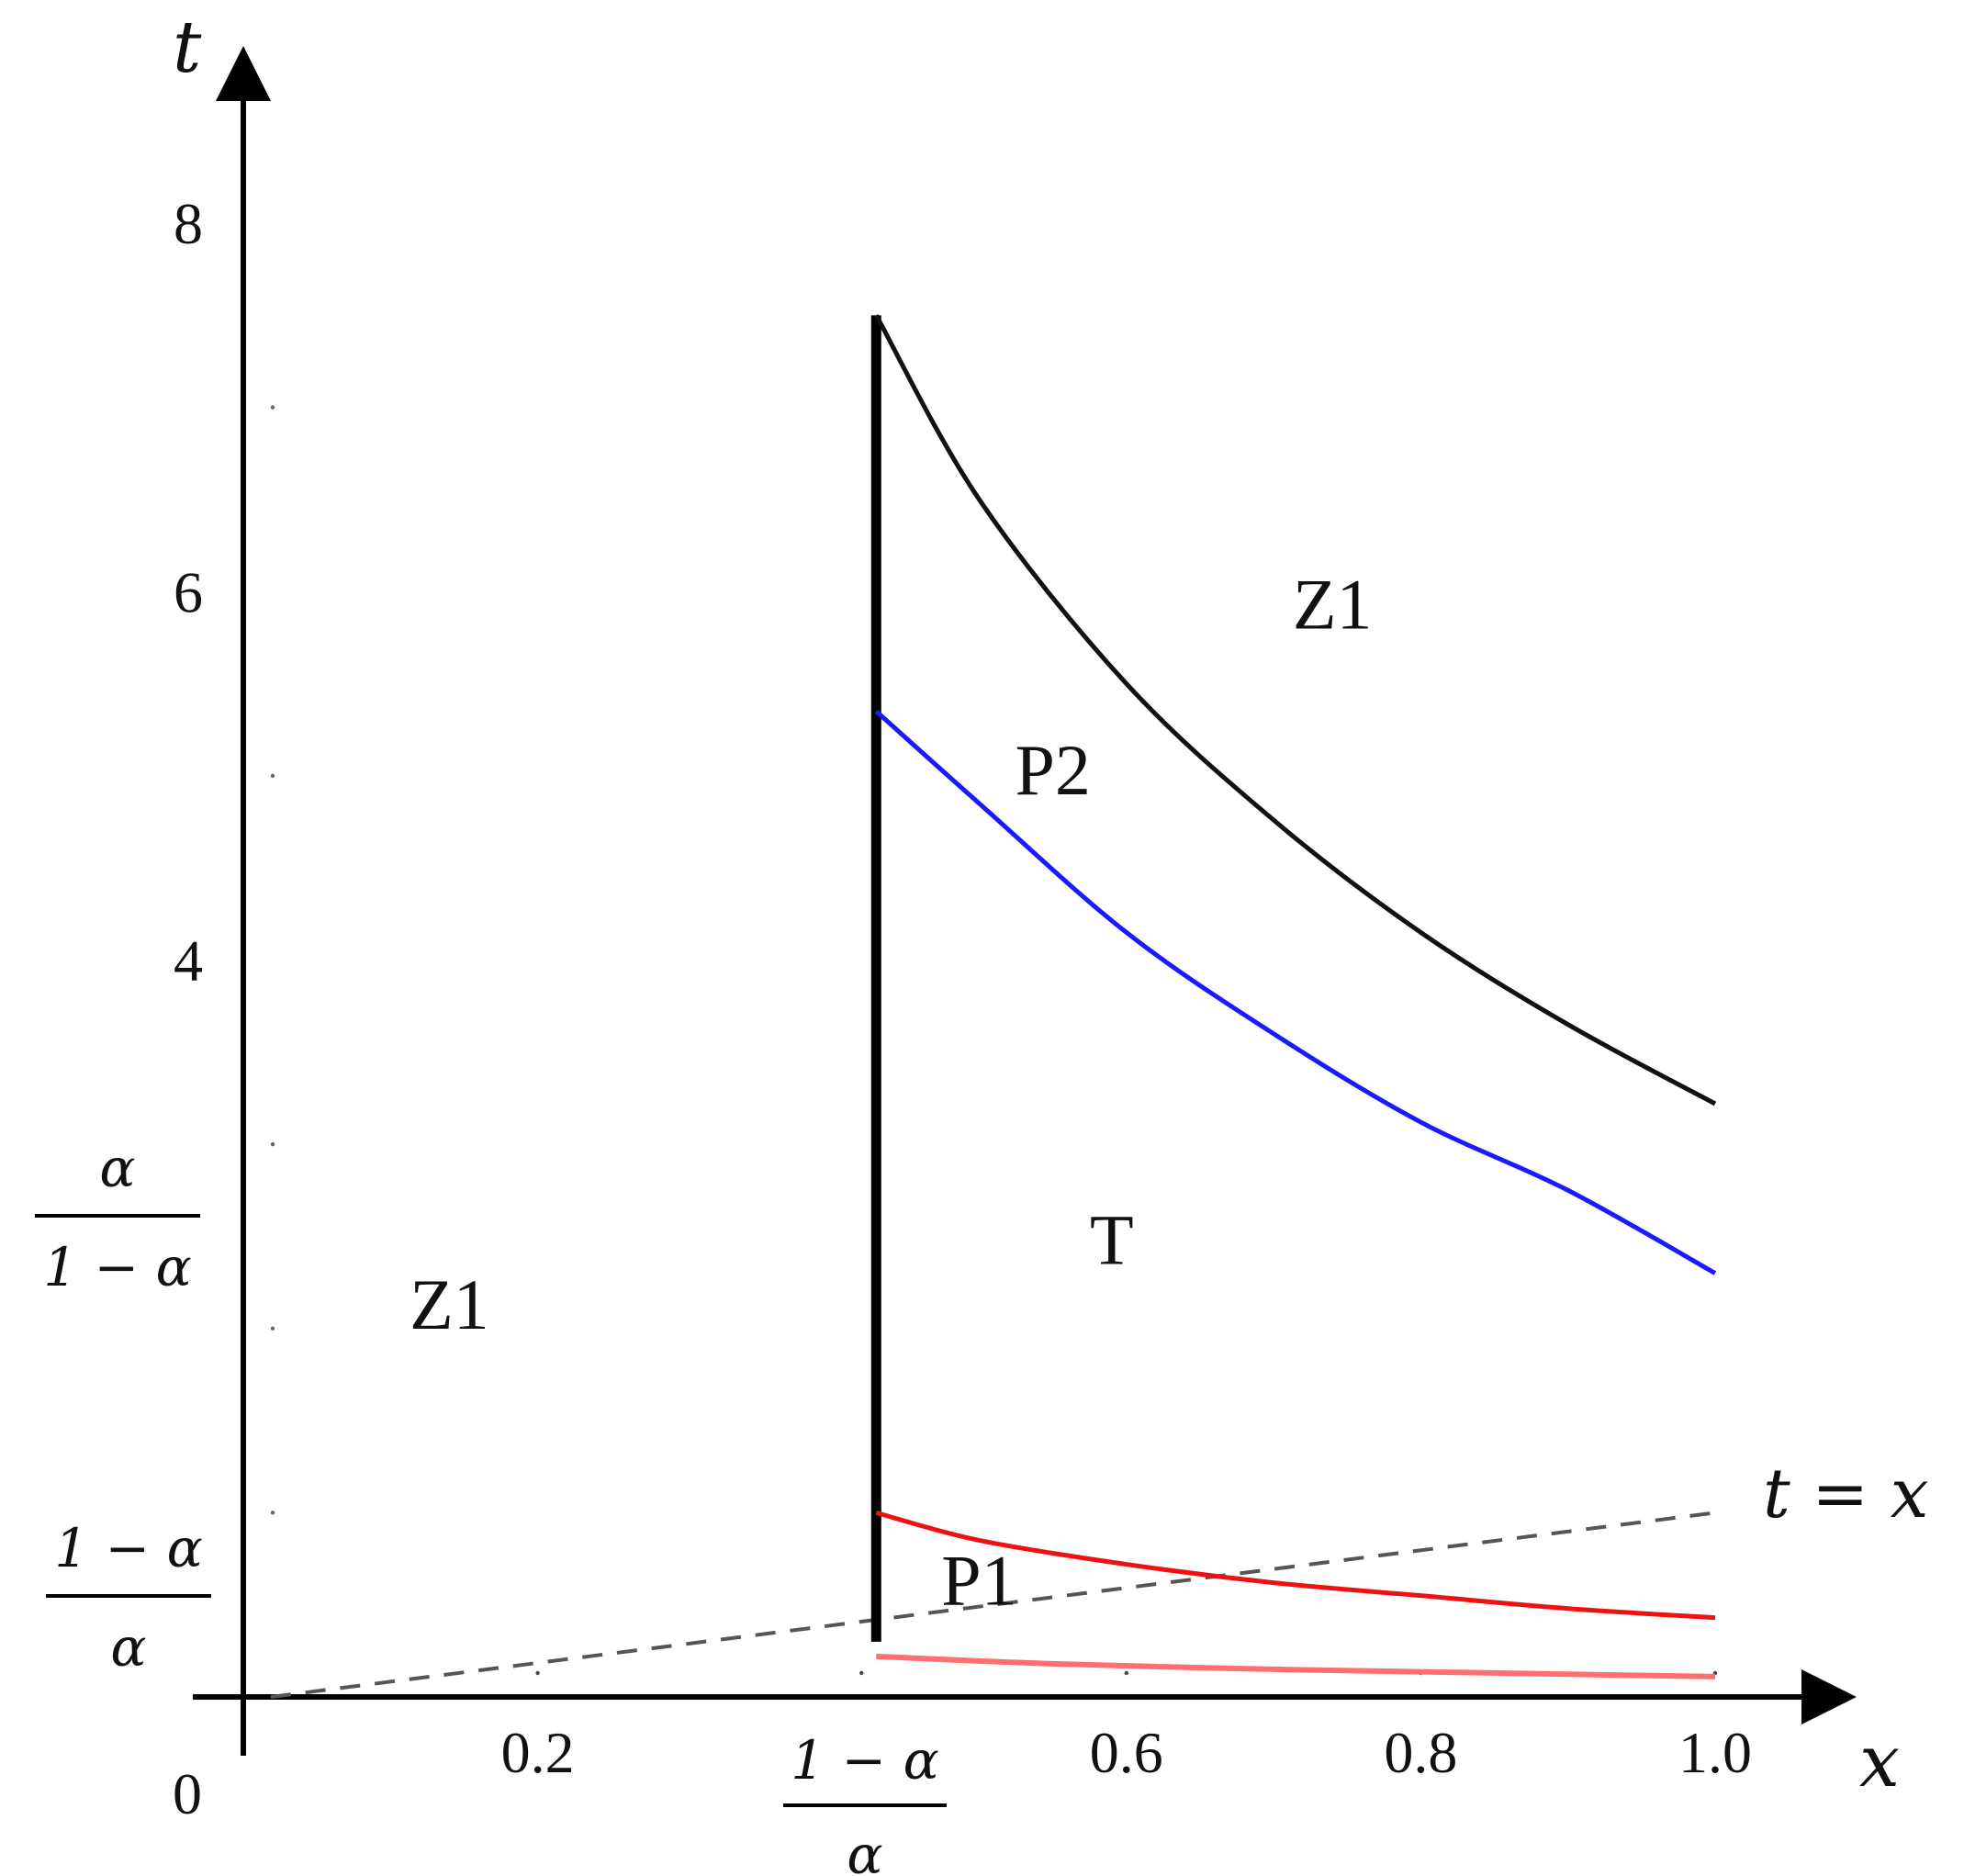 The height and width of the screenshot is (1876, 1975). I want to click on region-label-z1-3: Z1, so click(449, 1304).